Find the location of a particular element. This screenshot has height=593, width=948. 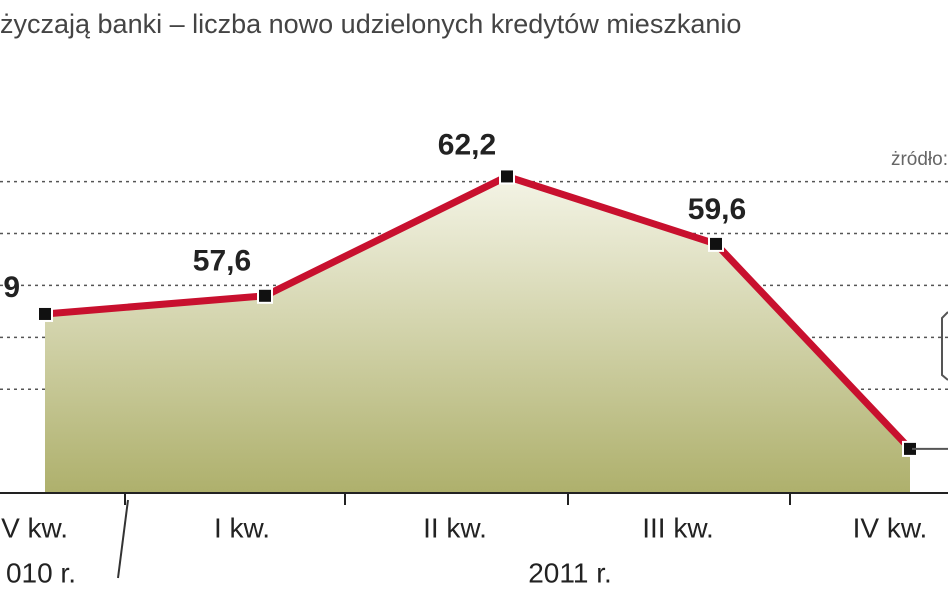

x-tick-label: I kw. is located at coordinates (242, 527).